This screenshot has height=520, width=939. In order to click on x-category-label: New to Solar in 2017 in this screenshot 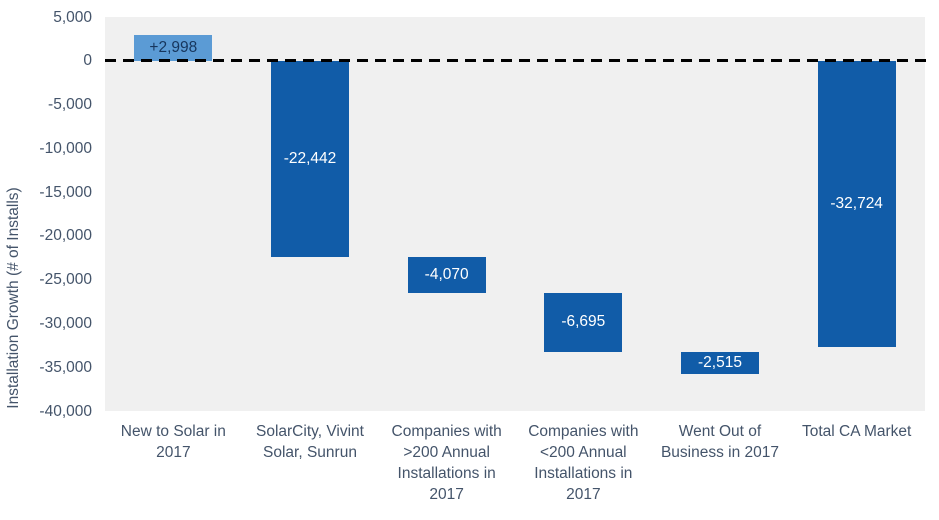, I will do `click(173, 442)`.